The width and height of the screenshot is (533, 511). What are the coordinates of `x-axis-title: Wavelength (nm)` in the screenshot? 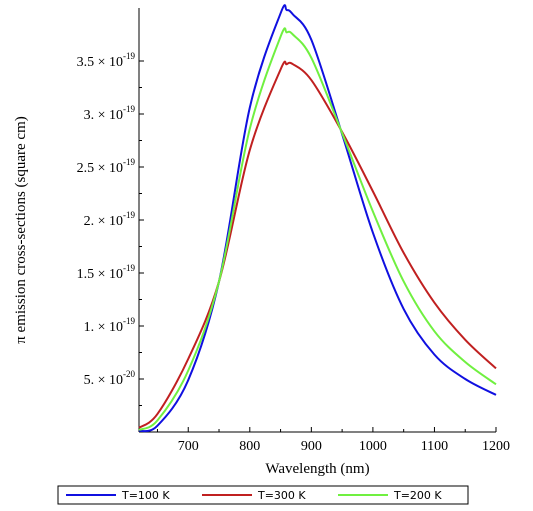 It's located at (317, 469).